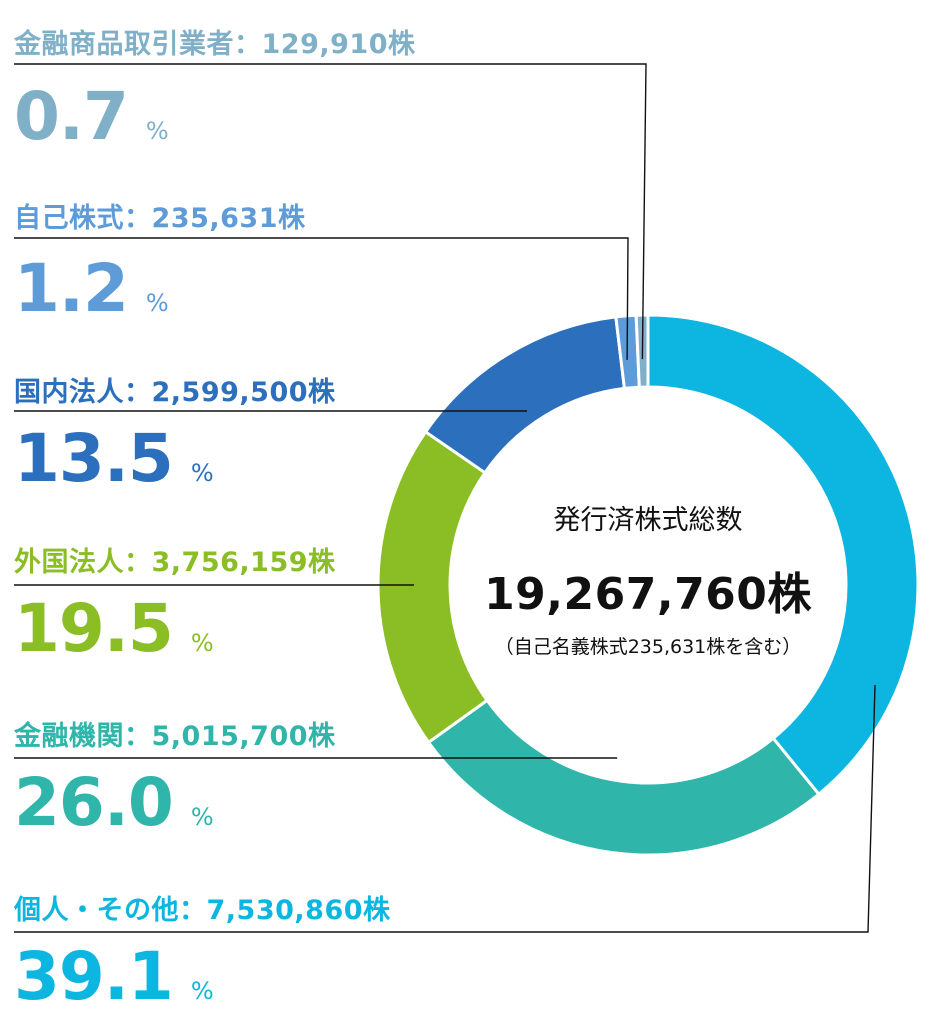 The height and width of the screenshot is (1024, 950). I want to click on pct-domestic-corporations: 13.5%, so click(114, 458).